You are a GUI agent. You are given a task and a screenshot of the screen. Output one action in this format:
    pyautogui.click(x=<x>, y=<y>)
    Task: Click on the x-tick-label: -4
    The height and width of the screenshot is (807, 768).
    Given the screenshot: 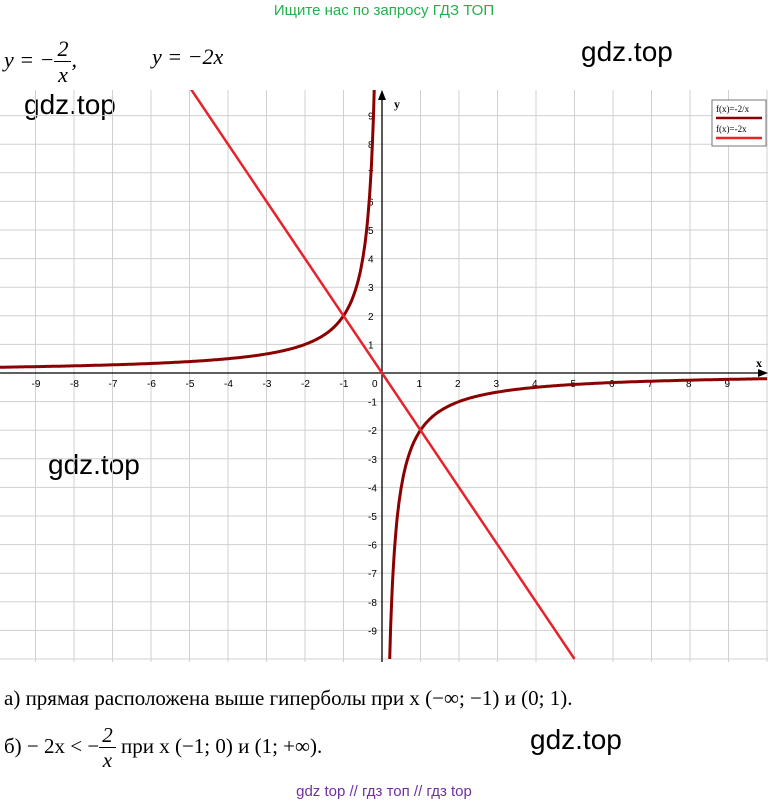 What is the action you would take?
    pyautogui.click(x=228, y=384)
    